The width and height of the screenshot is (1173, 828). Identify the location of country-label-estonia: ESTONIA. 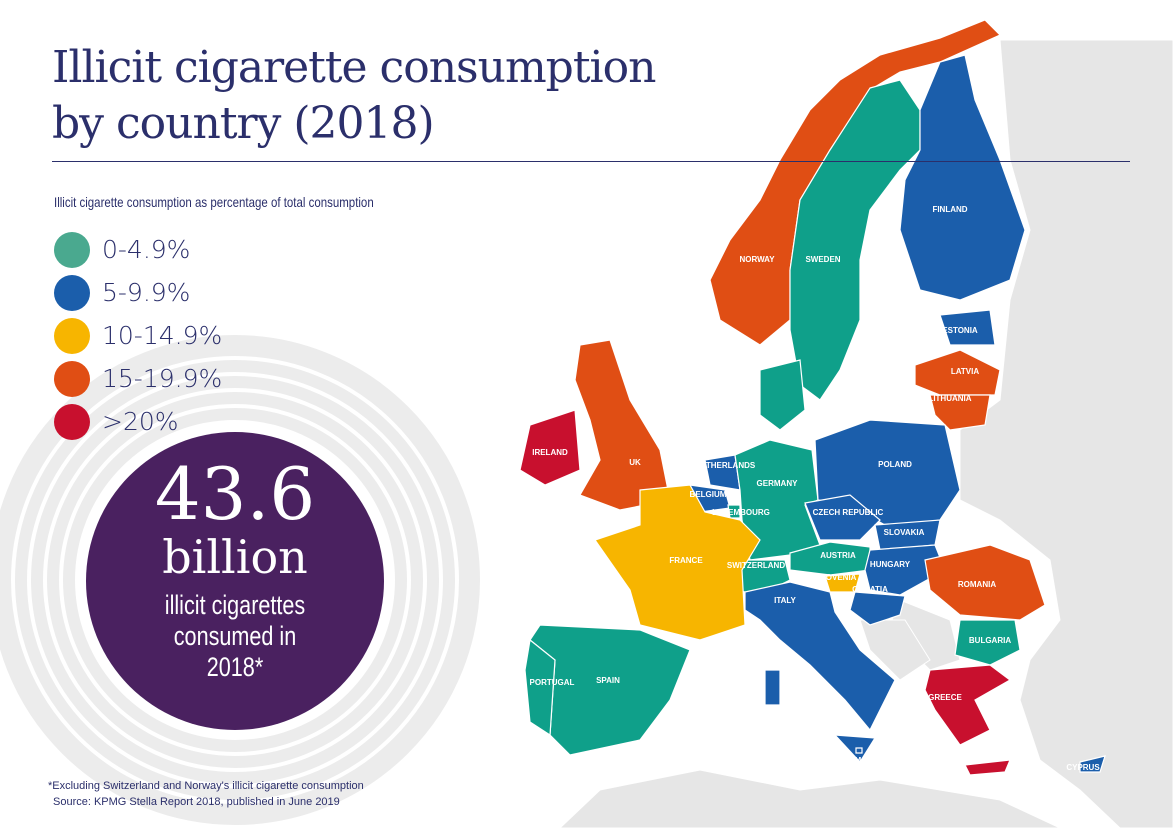
(960, 330).